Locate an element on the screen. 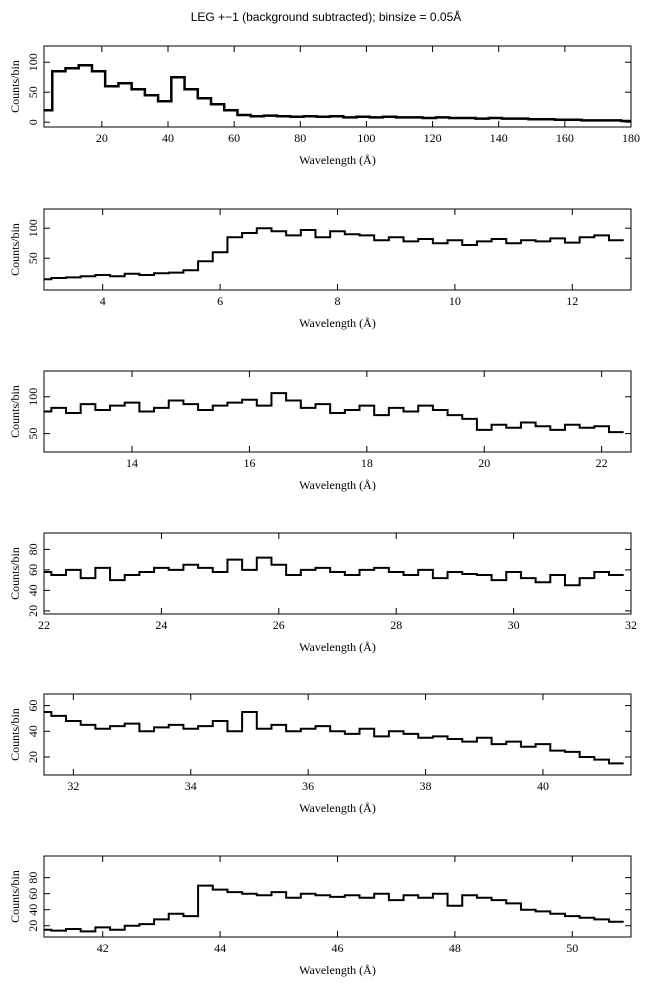  x-tick-label: 100 is located at coordinates (366, 138).